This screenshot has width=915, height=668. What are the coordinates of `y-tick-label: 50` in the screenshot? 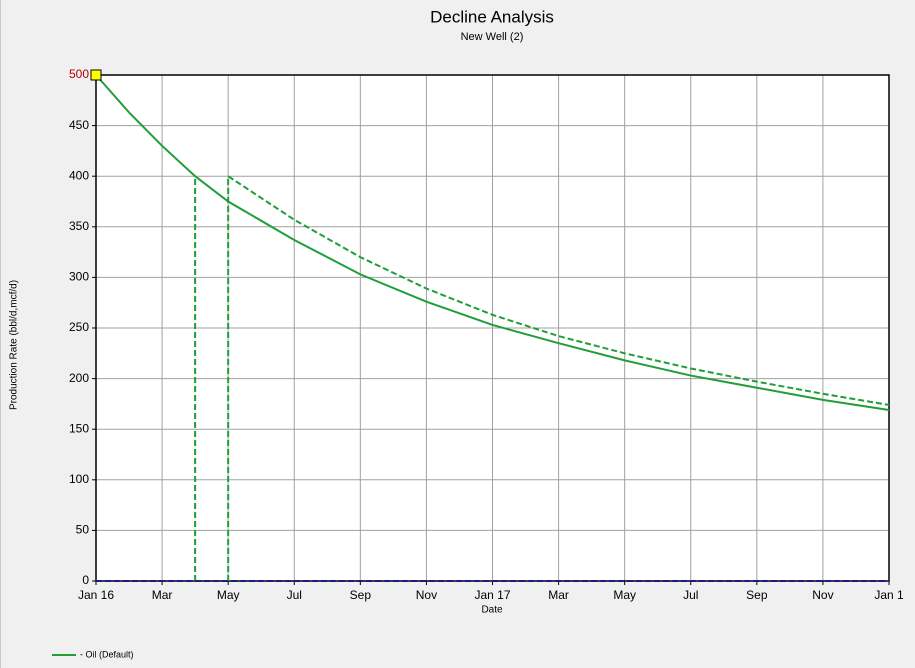 It's located at (83, 530).